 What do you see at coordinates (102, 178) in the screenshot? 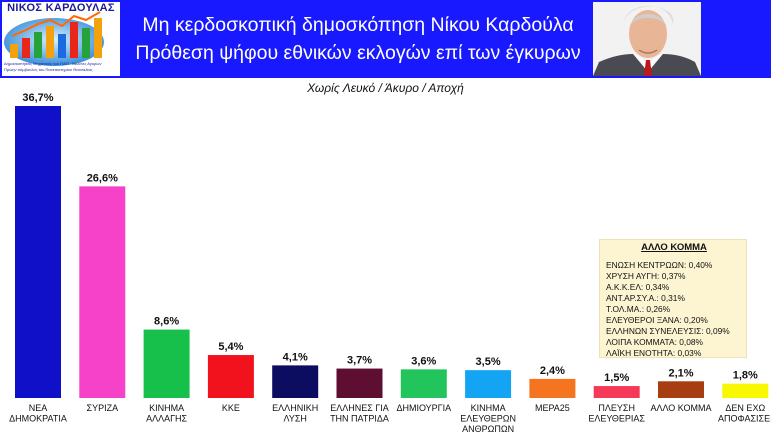
I see `data-label: 26,6%` at bounding box center [102, 178].